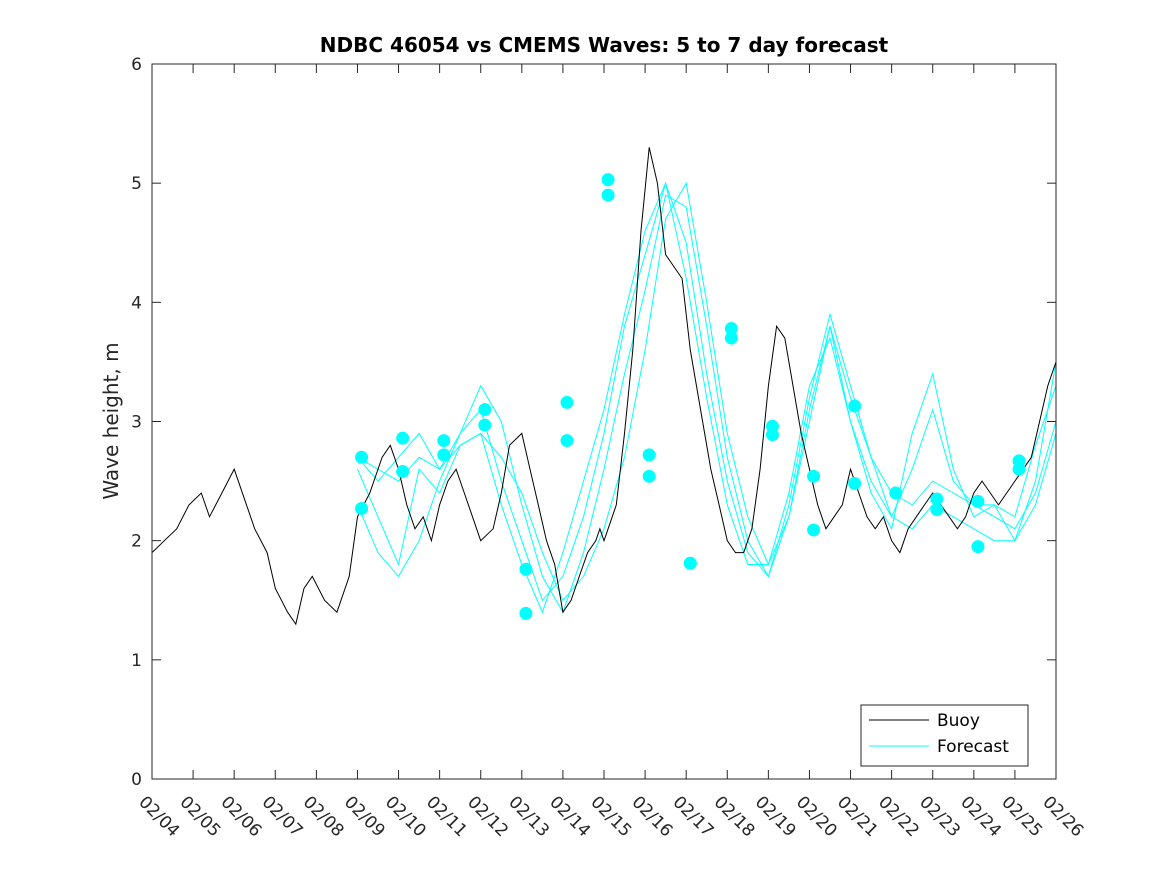  What do you see at coordinates (136, 542) in the screenshot?
I see `y-tick-label: 2` at bounding box center [136, 542].